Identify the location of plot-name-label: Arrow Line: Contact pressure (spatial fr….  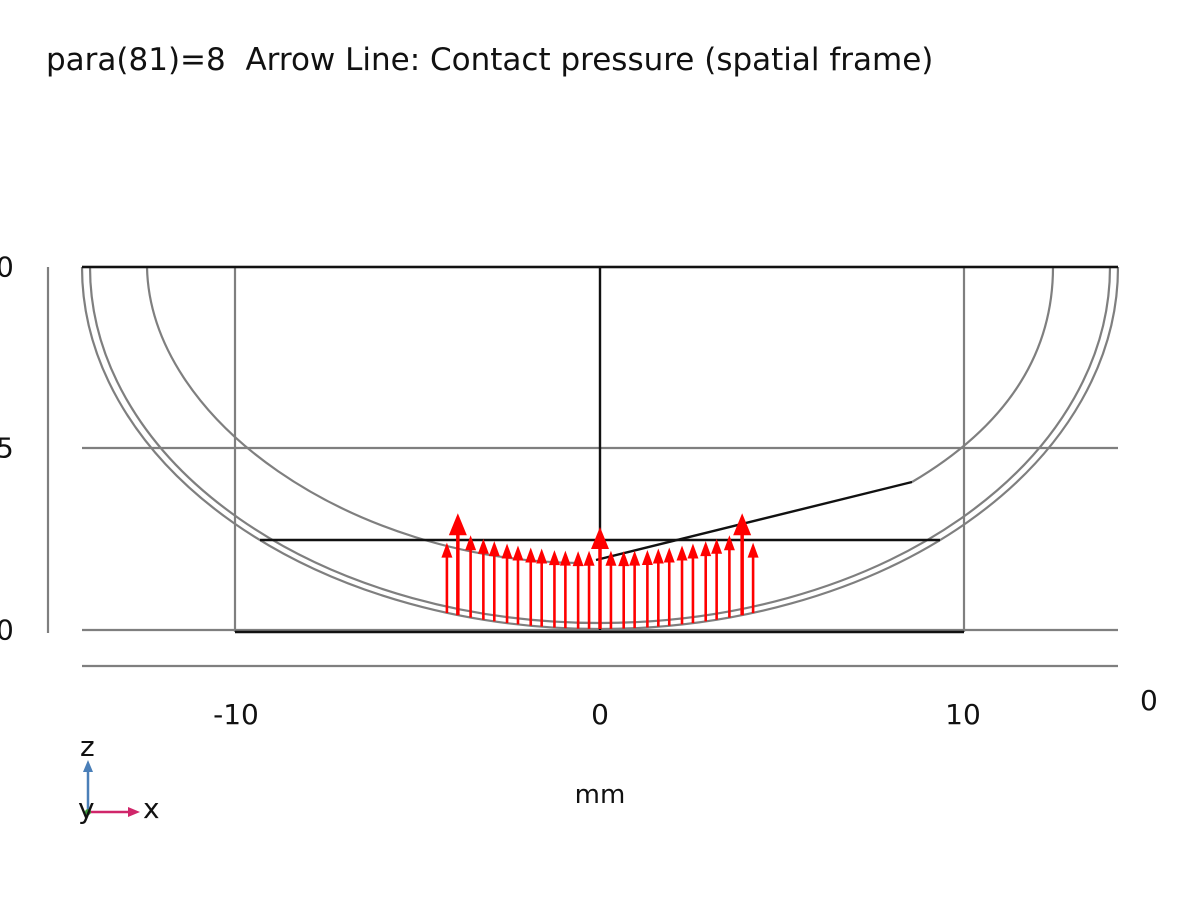
(589, 60).